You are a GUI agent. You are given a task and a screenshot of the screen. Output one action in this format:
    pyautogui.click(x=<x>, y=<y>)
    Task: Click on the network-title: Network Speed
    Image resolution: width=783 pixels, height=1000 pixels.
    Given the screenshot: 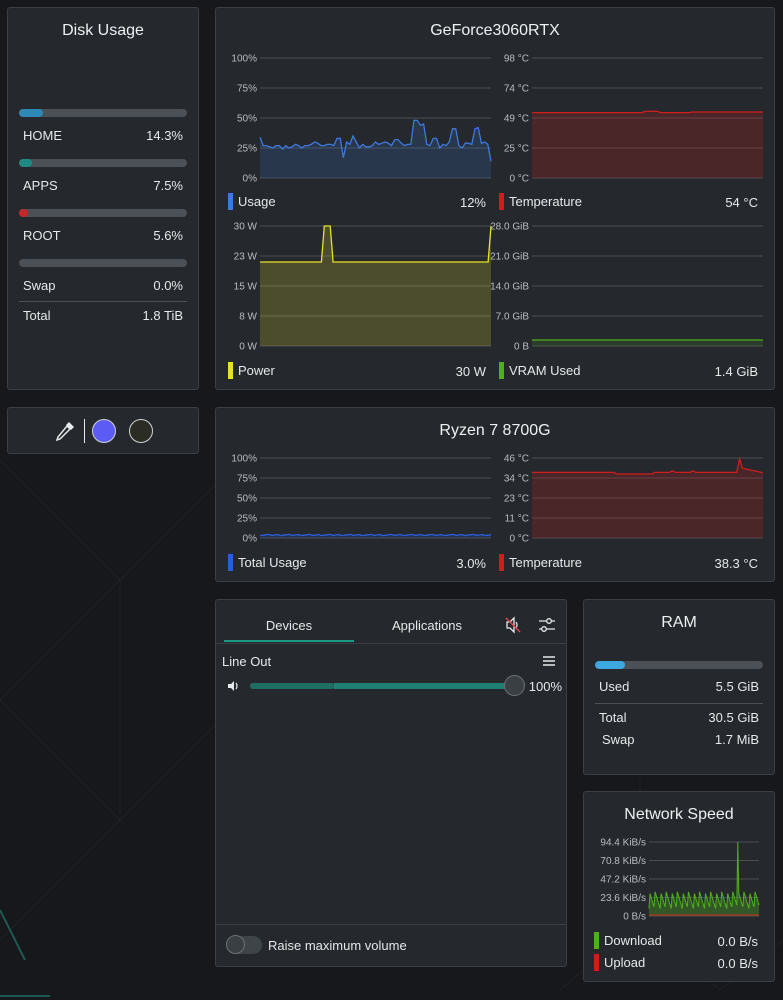 What is the action you would take?
    pyautogui.click(x=679, y=814)
    